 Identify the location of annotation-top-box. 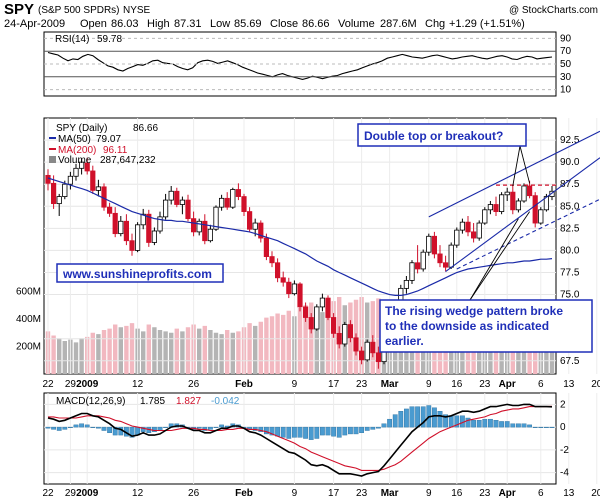
(442, 135).